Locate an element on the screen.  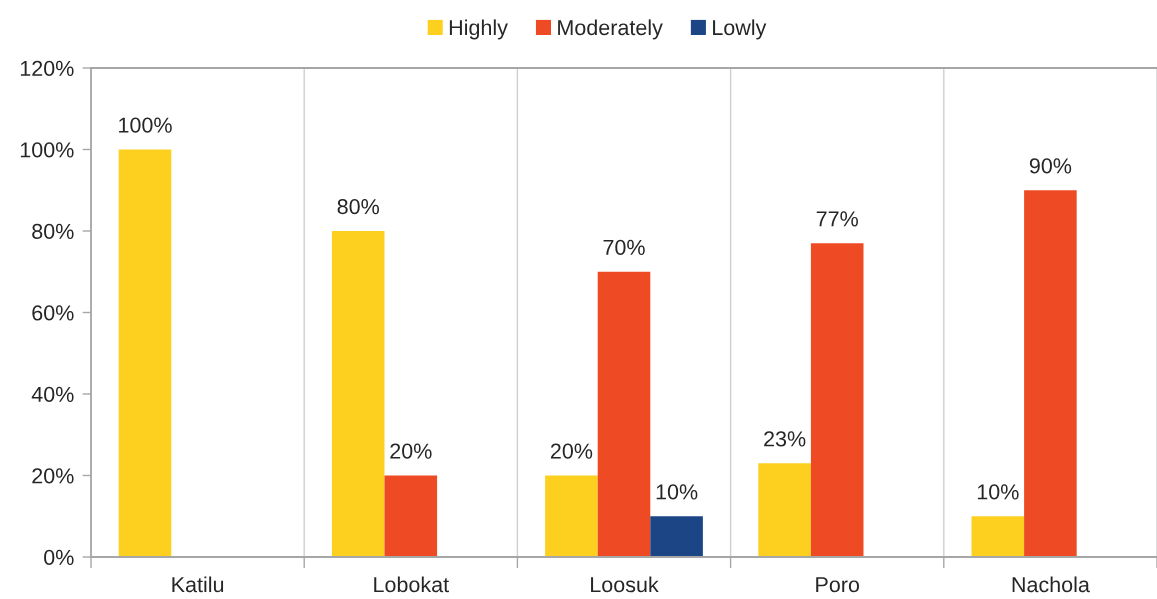
y-tick-label: 20% is located at coordinates (53, 476).